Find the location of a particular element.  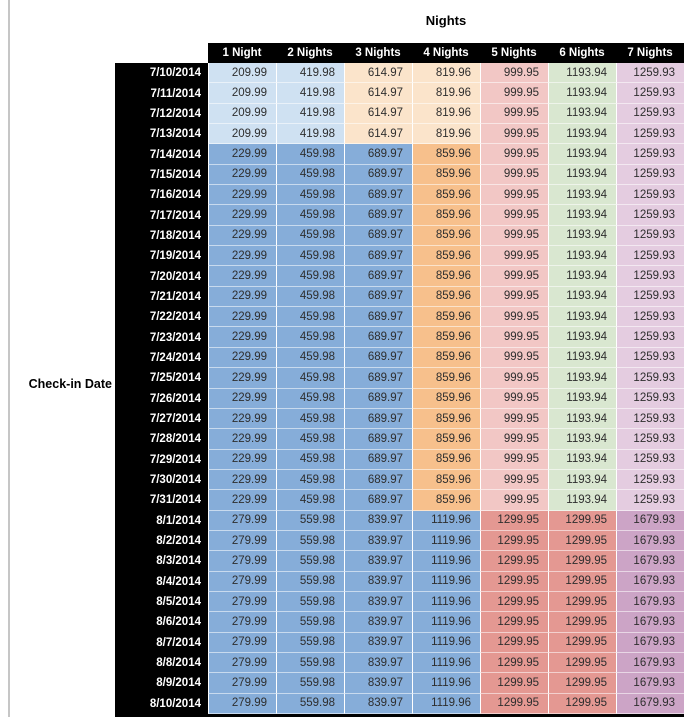

row-date-label: 8/7/2014 is located at coordinates (161, 642).